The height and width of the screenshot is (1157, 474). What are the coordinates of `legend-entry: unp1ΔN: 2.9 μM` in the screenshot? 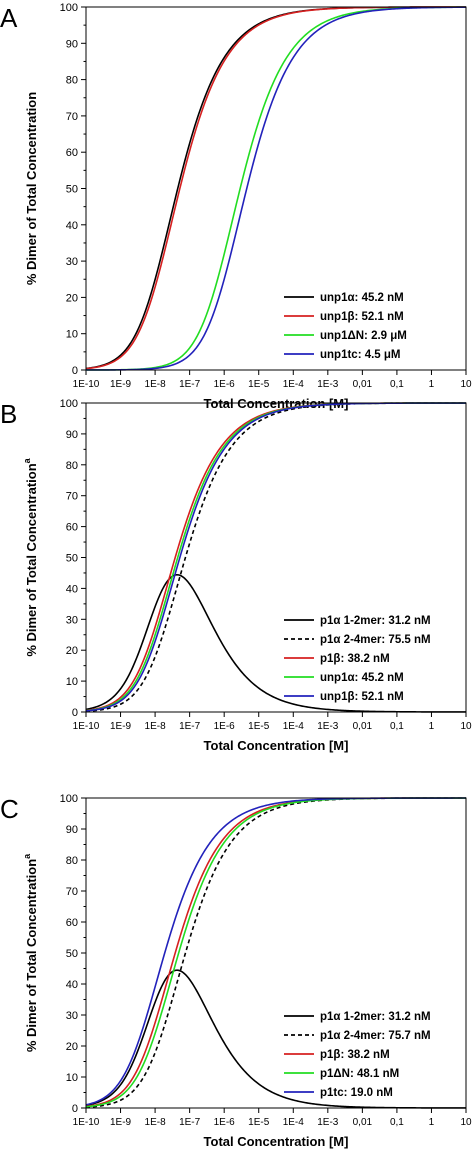 It's located at (363, 336).